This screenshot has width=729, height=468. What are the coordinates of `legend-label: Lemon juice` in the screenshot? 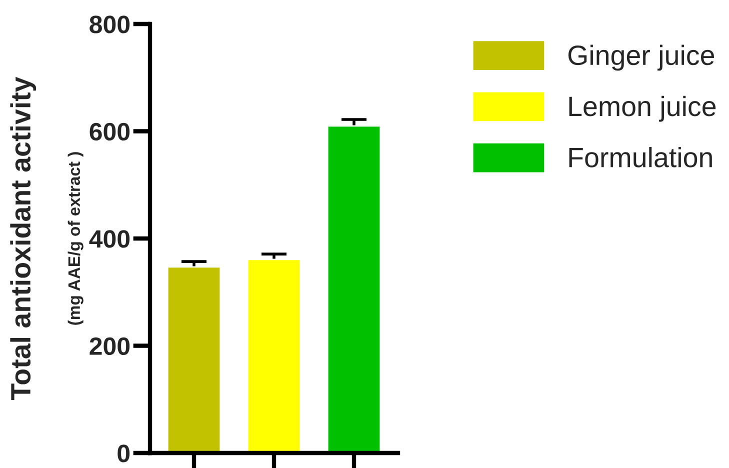 It's located at (642, 109).